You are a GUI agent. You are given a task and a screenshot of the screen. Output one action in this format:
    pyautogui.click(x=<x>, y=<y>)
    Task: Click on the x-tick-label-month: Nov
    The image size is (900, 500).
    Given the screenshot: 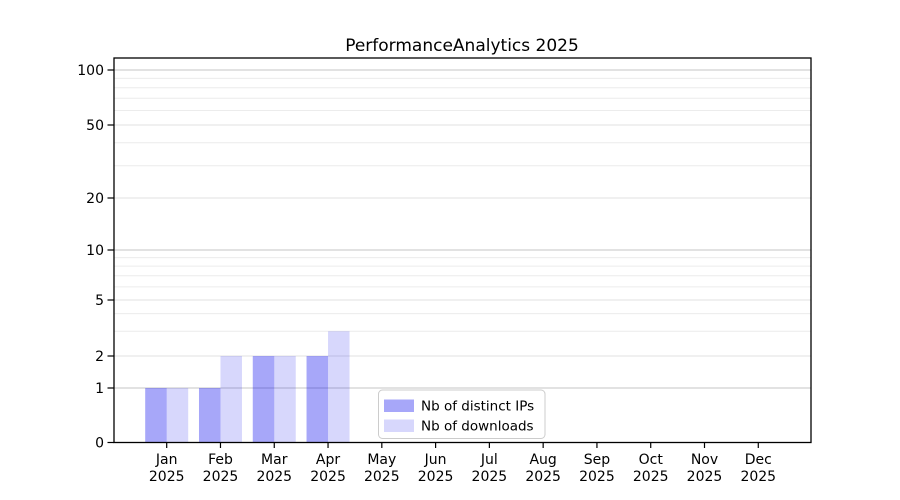 What is the action you would take?
    pyautogui.click(x=704, y=460)
    